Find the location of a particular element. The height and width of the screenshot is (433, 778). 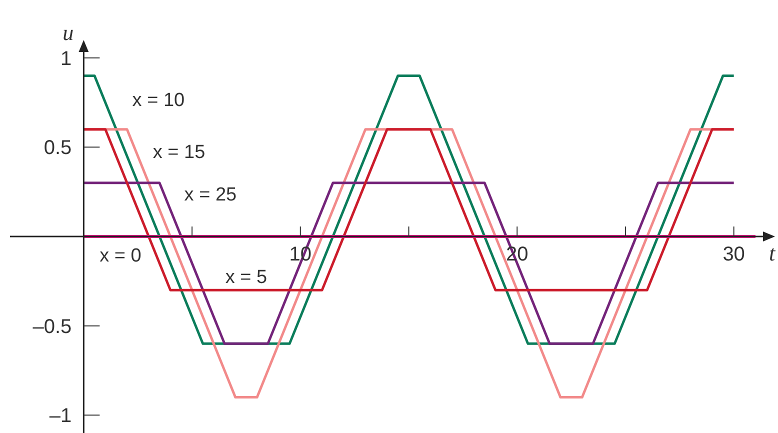

series-label: x = 15 is located at coordinates (179, 152).